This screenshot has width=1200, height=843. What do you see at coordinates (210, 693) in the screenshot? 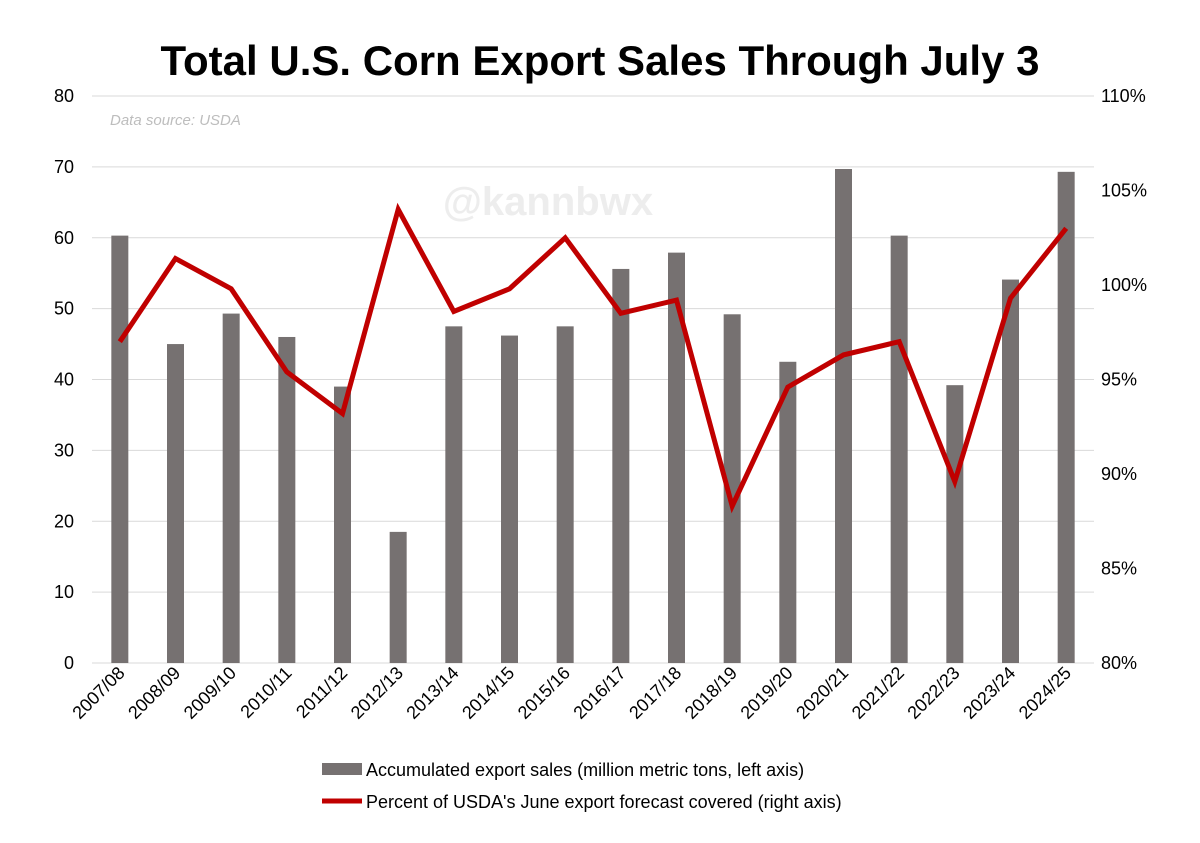
I see `x-tick-label: 2009/10` at bounding box center [210, 693].